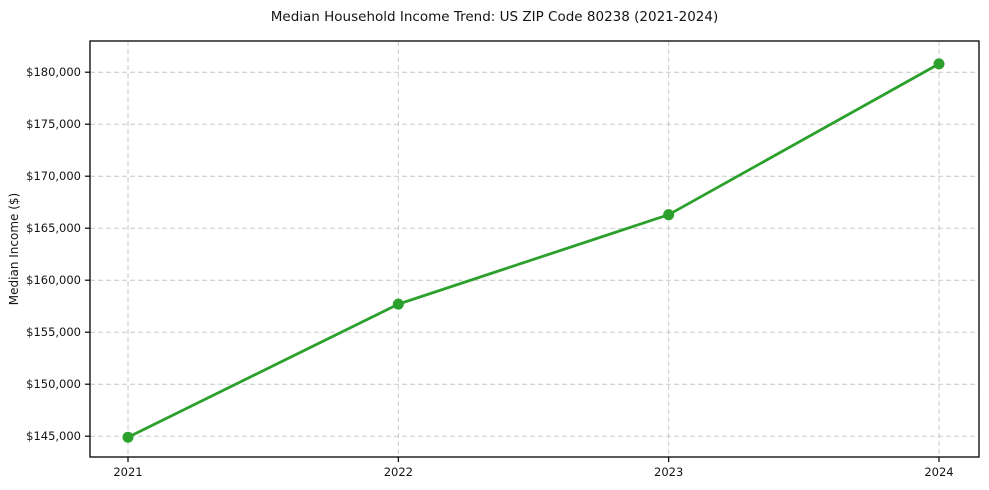 This screenshot has width=989, height=490. I want to click on x-tick-label: 2021, so click(127, 472).